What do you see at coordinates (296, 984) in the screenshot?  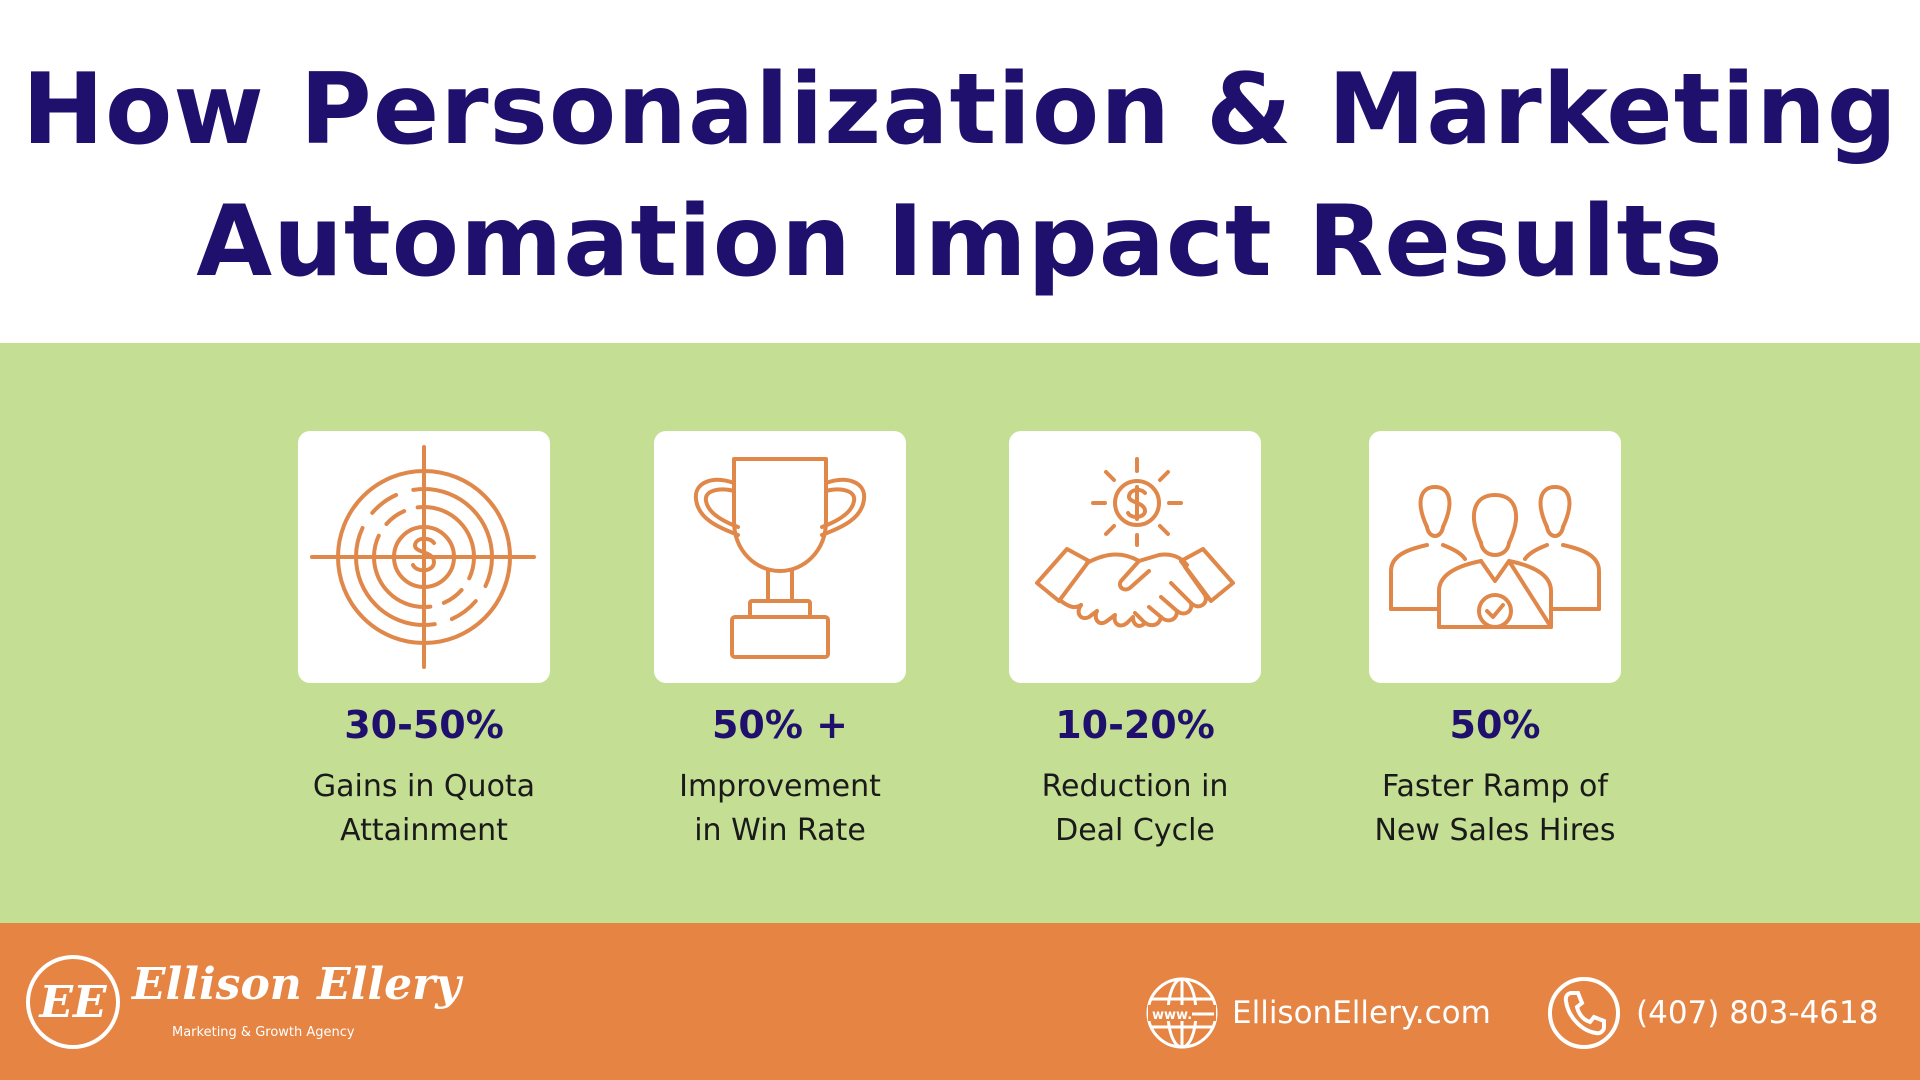 I see `logo-name: Ellison Ellery` at bounding box center [296, 984].